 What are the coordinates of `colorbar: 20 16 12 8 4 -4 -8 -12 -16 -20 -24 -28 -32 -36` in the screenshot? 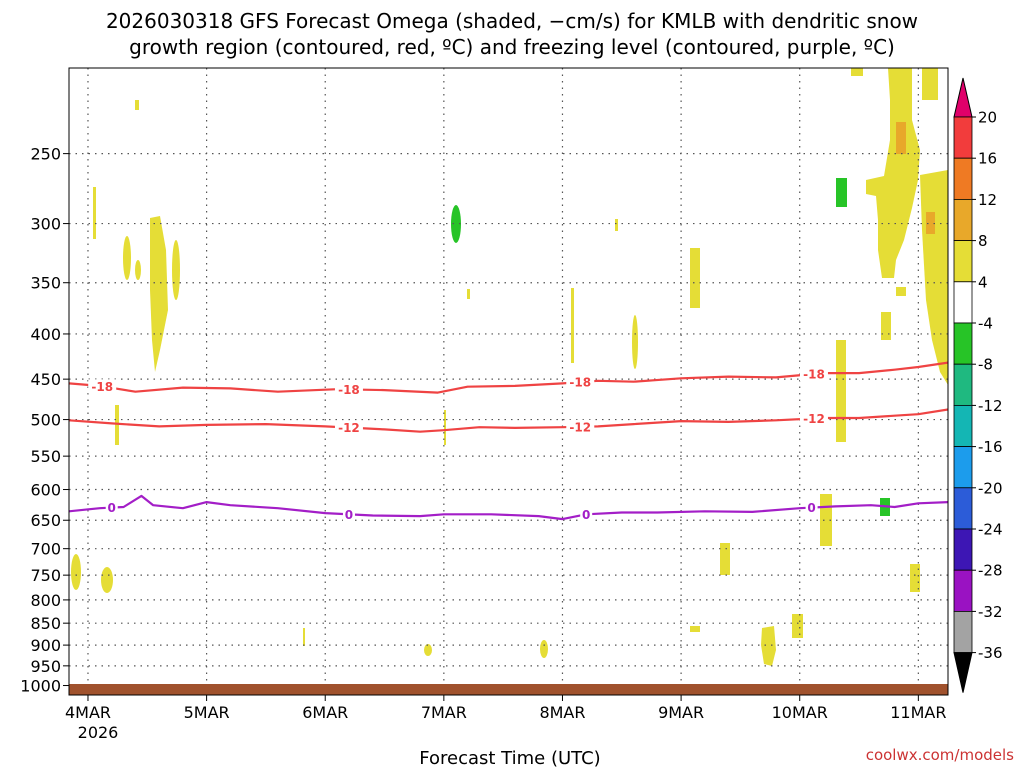 It's located at (978, 385).